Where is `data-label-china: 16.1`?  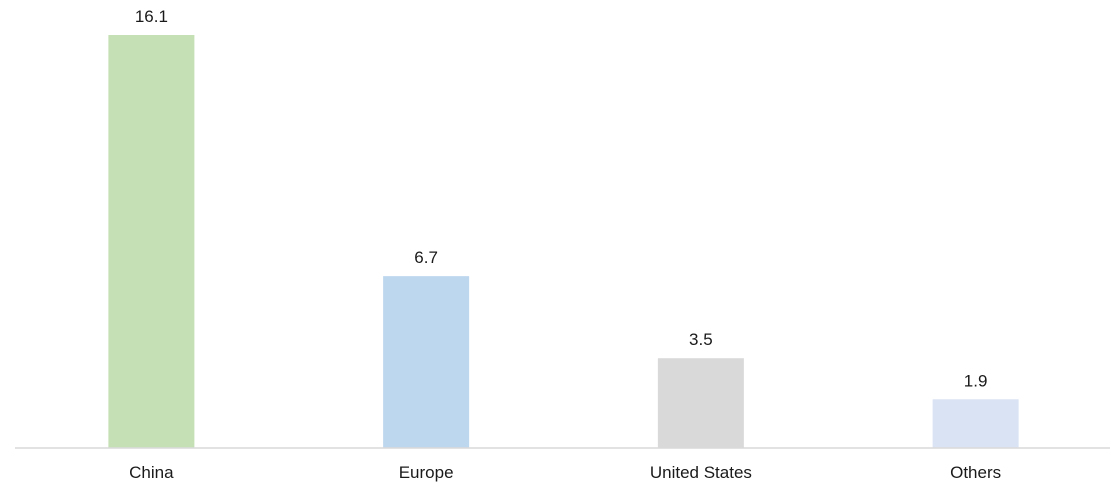 data-label-china: 16.1 is located at coordinates (151, 16).